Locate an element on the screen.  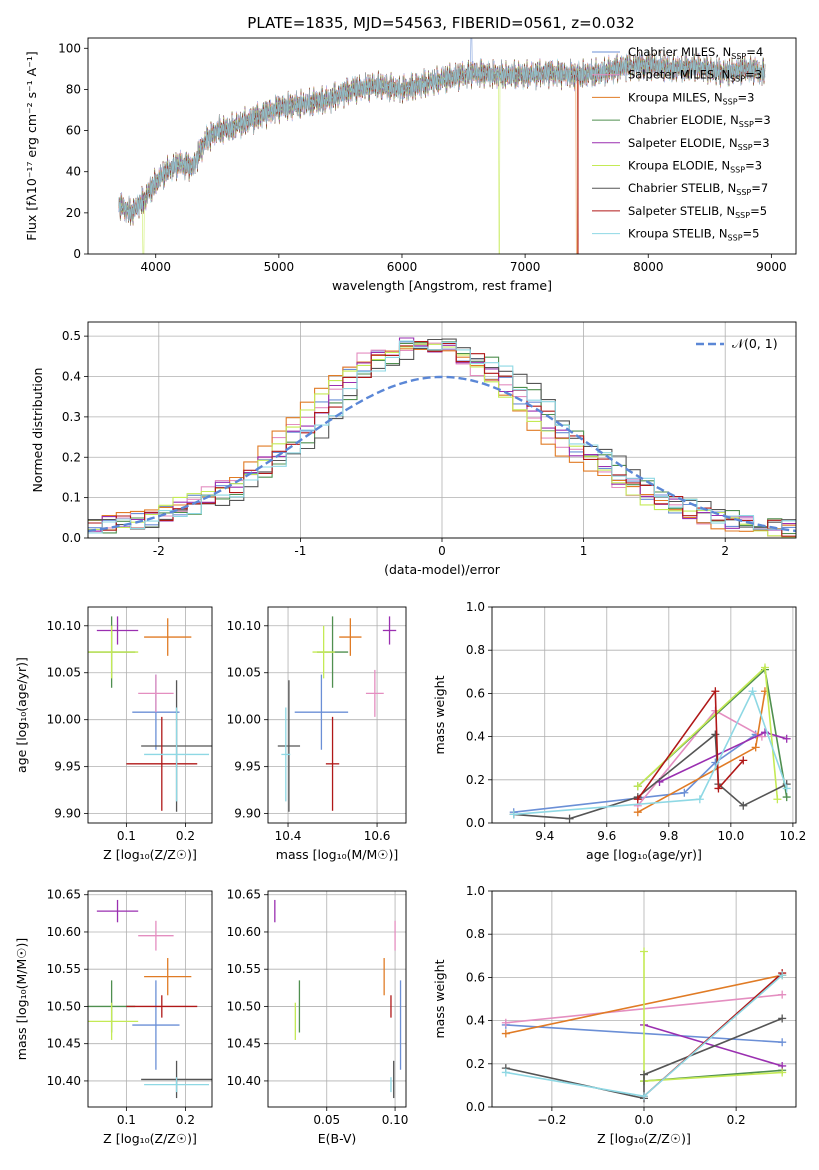
y-tick-label: 80 is located at coordinates (73, 89).